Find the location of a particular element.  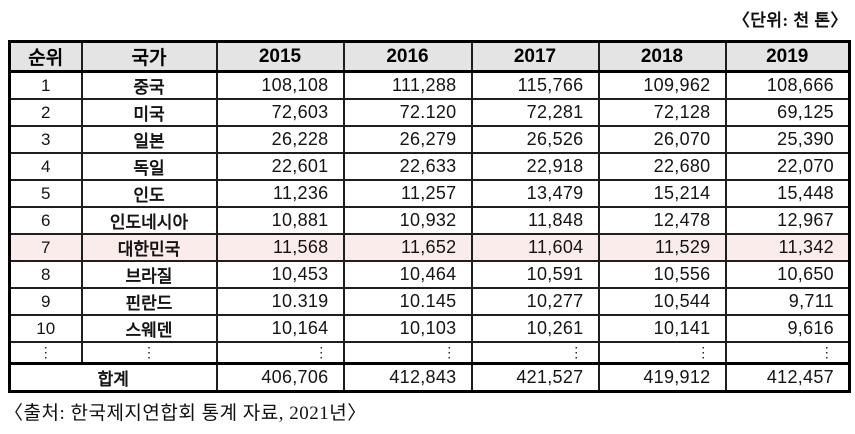

country-cell: 독일 is located at coordinates (149, 166).